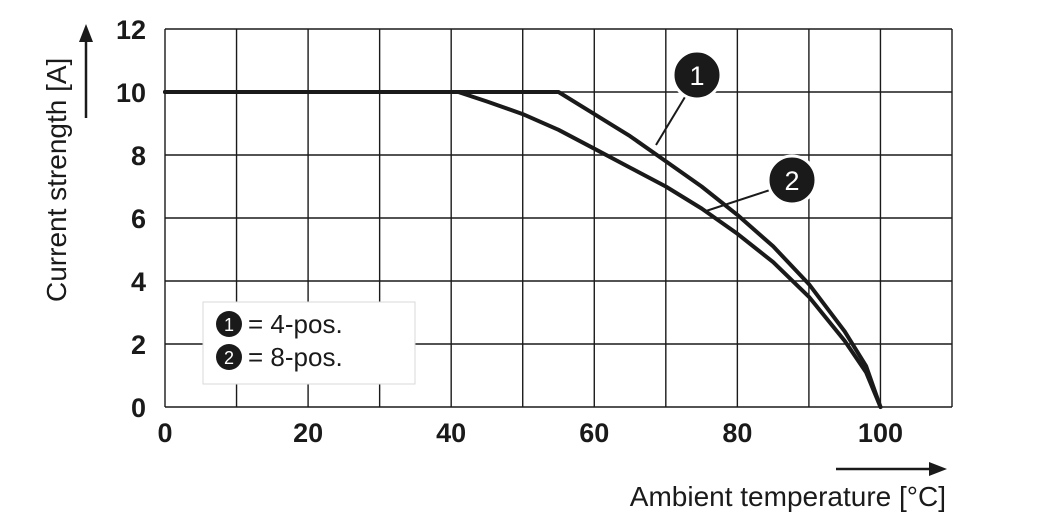 This screenshot has width=1055, height=524. I want to click on y-axis-title: Current strength [A], so click(56, 180).